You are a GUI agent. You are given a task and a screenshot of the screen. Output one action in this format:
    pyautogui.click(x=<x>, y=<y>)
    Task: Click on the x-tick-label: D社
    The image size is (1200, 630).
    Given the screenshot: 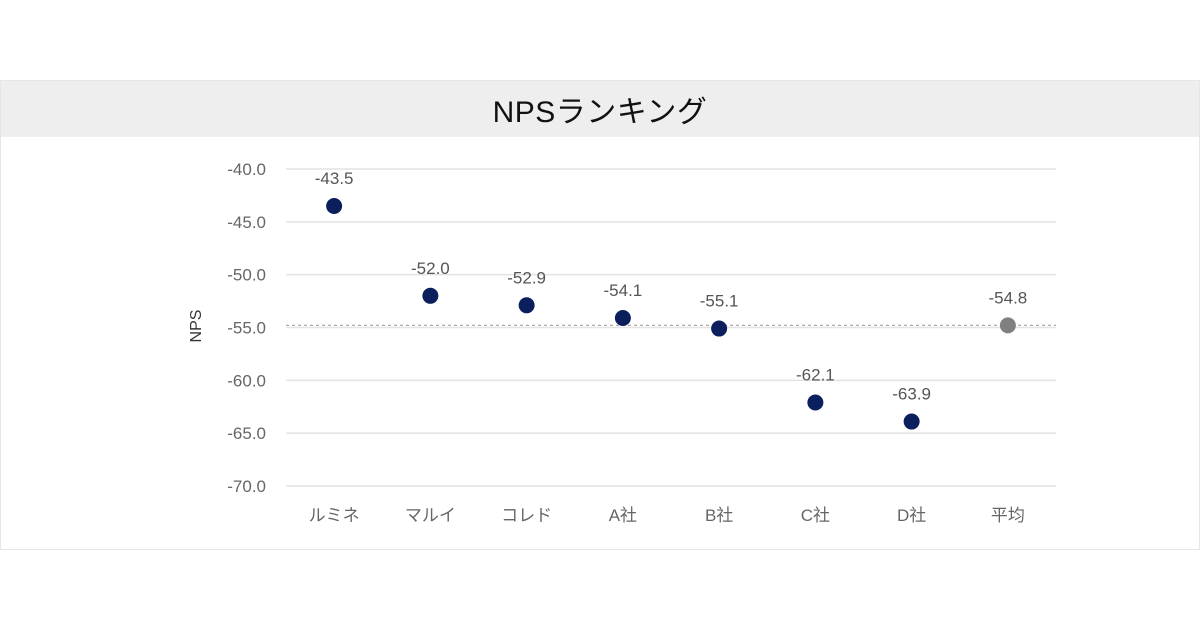 What is the action you would take?
    pyautogui.click(x=911, y=515)
    